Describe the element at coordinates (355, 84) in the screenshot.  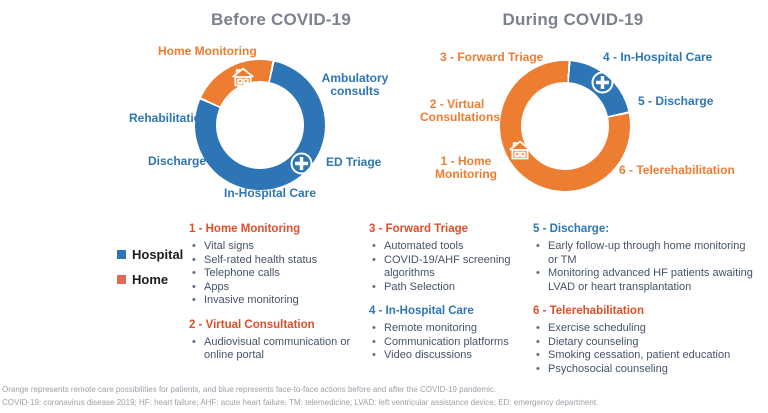
I see `before-label-ambulatory-consults: Ambulatory consults` at that location.